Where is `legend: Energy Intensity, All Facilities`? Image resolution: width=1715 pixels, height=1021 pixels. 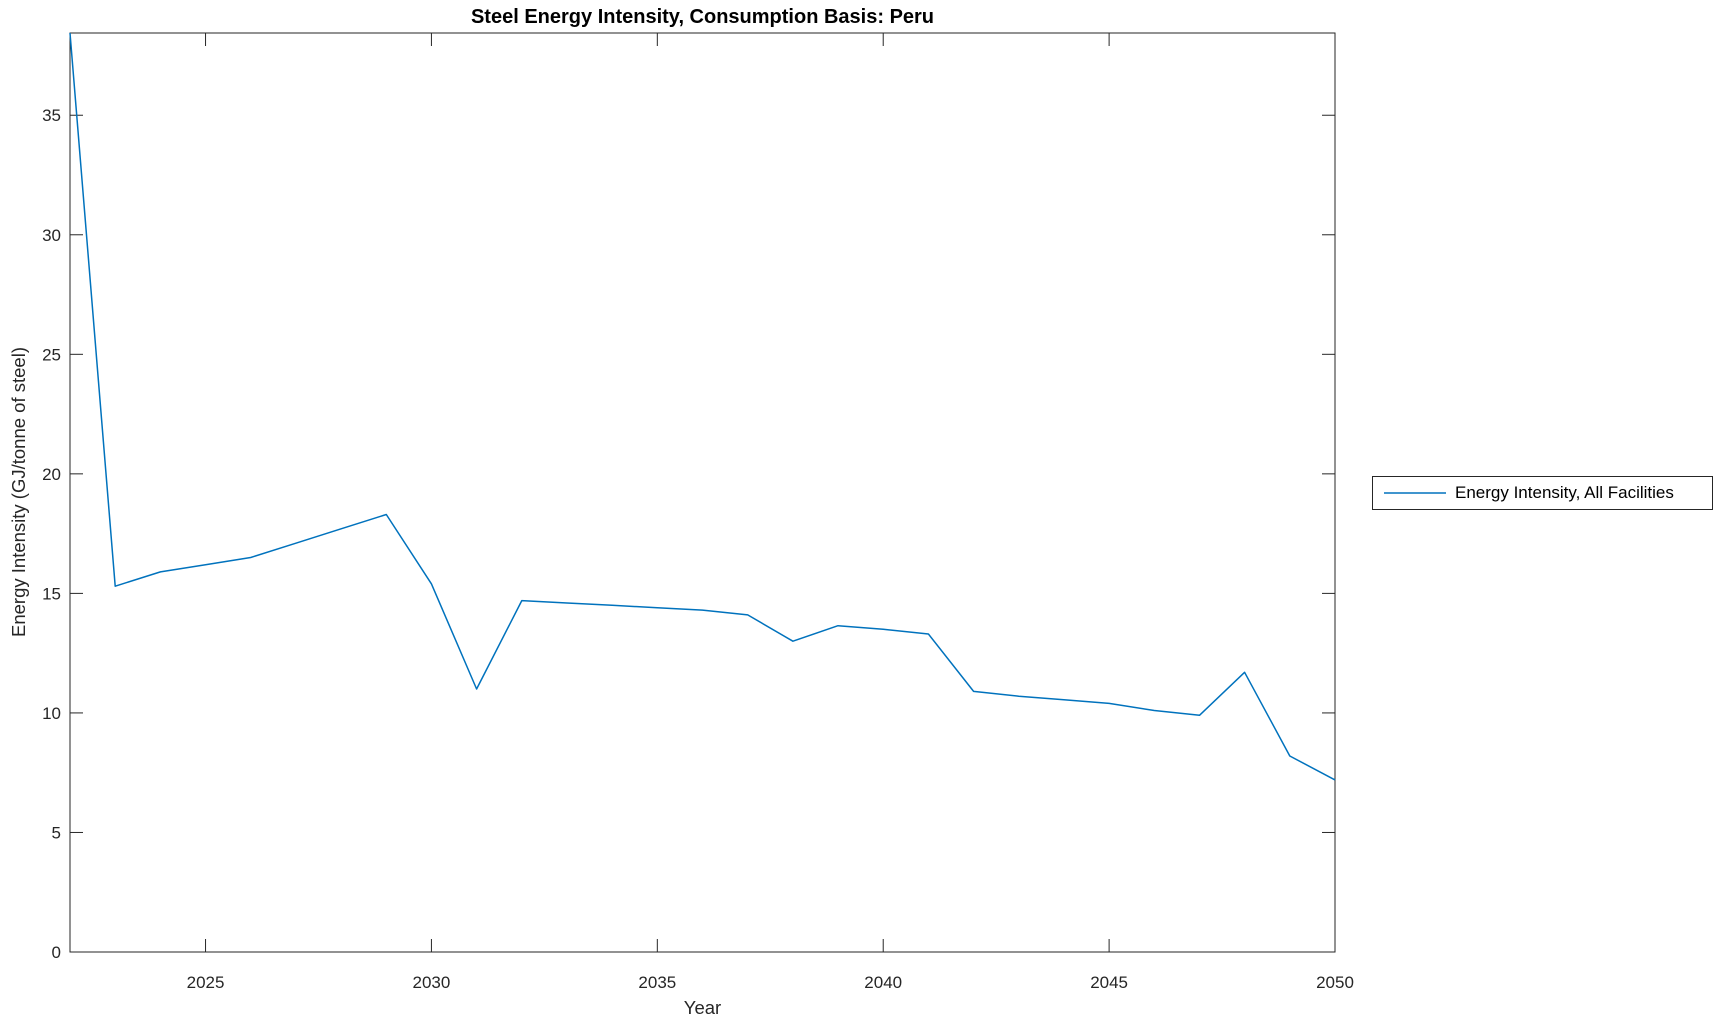
legend: Energy Intensity, All Facilities is located at coordinates (1542, 493).